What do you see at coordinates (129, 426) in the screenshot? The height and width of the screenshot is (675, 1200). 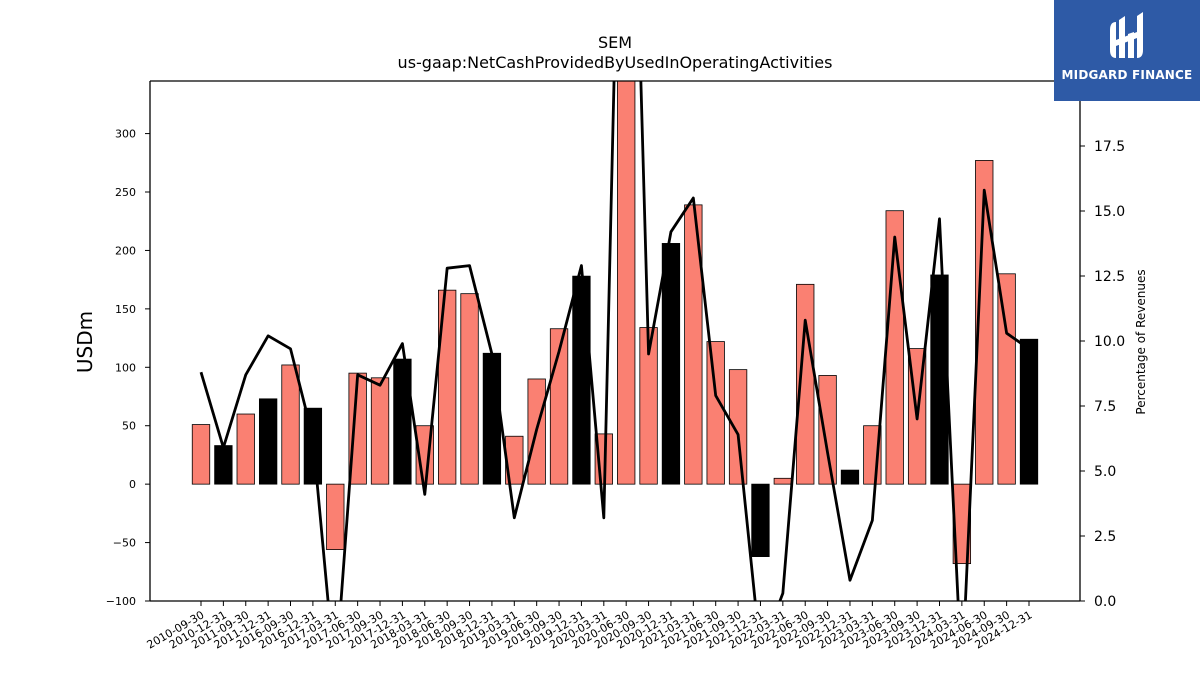 I see `y-tick-label: 50` at bounding box center [129, 426].